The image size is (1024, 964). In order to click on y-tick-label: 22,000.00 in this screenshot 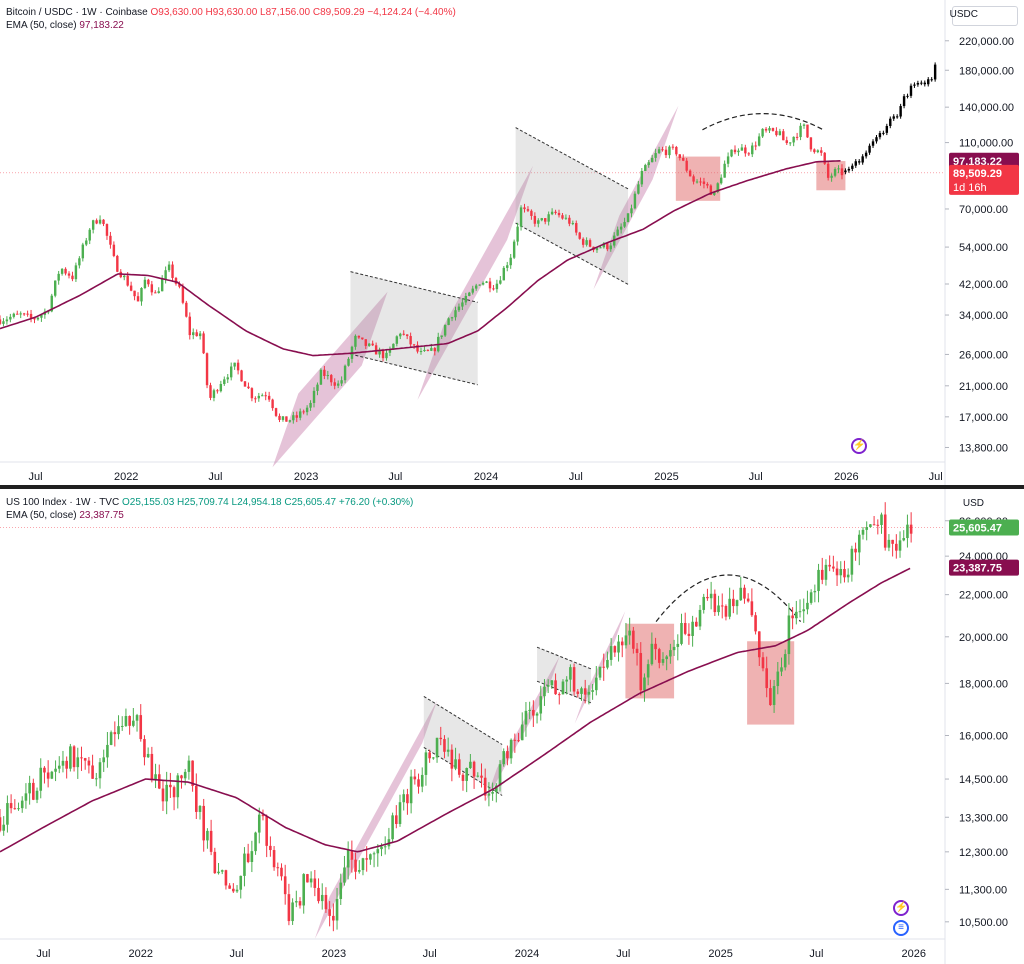, I will do `click(983, 596)`.